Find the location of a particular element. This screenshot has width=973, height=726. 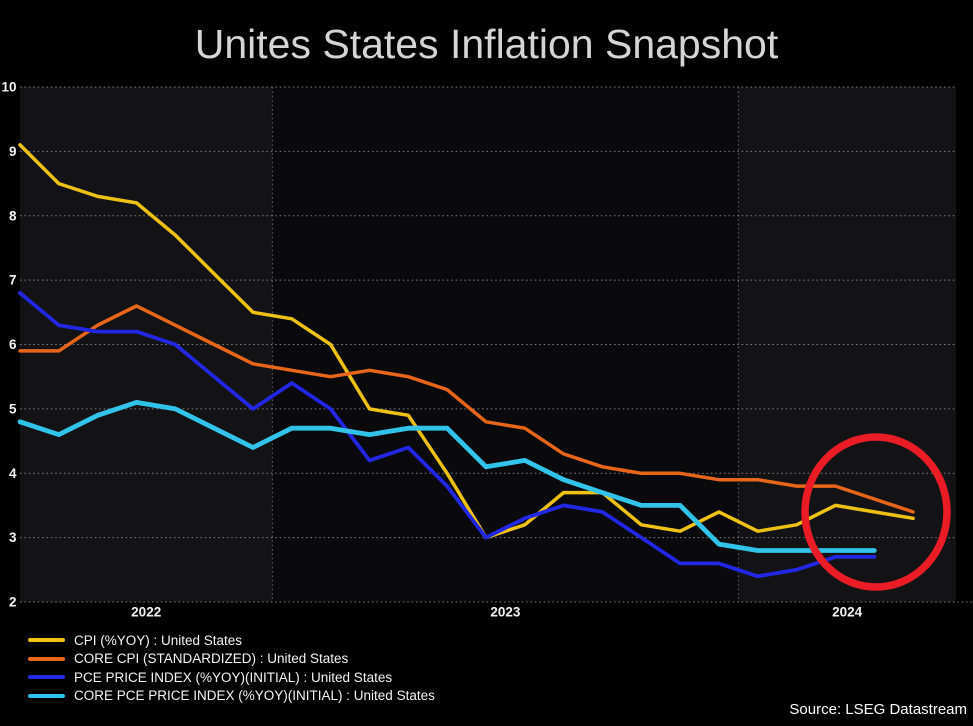

legend-item-core-cpi: CORE CPI (STANDARDIZED) : United States is located at coordinates (231, 659).